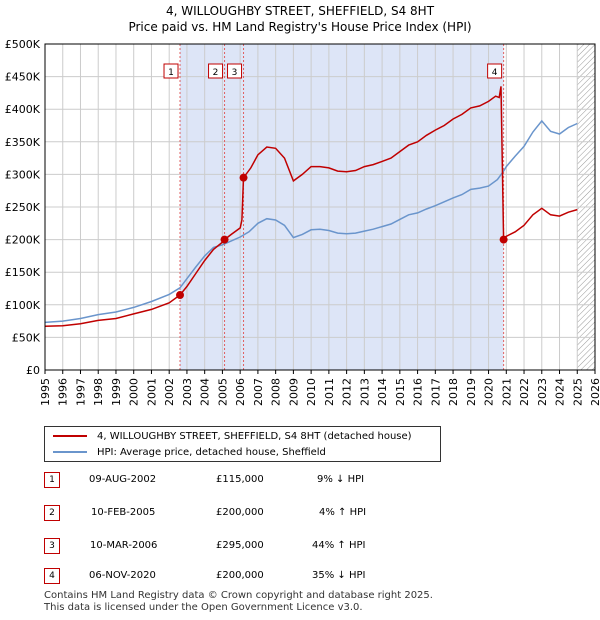 Image resolution: width=600 pixels, height=620 pixels. Describe the element at coordinates (311, 392) in the screenshot. I see `x-tick-label: 2010` at that location.